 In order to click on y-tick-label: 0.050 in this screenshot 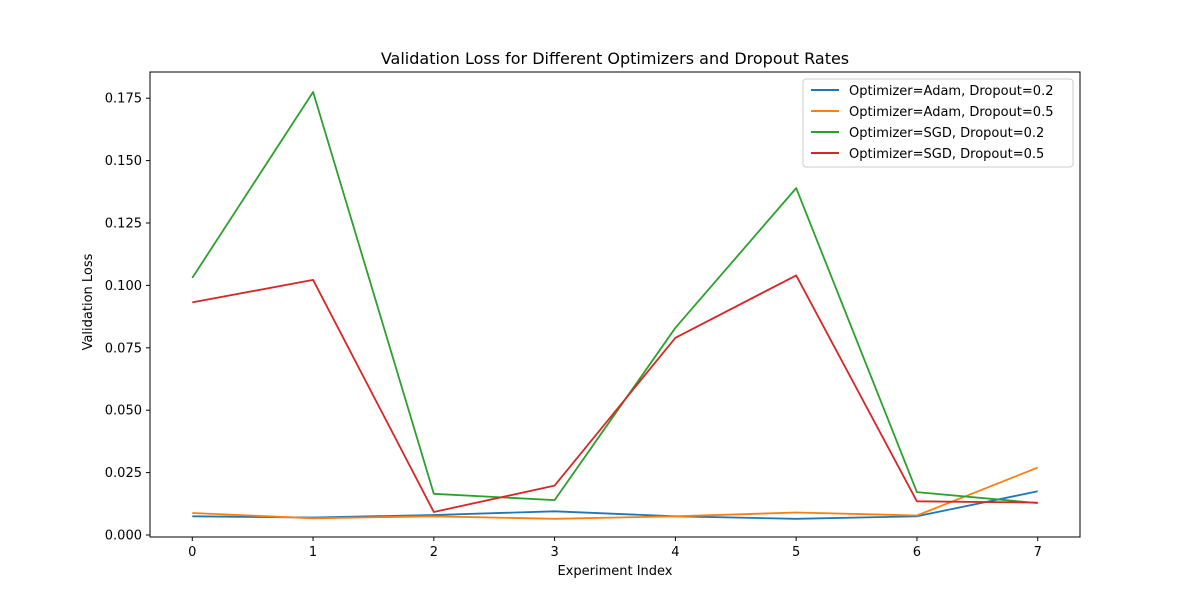, I will do `click(123, 411)`.